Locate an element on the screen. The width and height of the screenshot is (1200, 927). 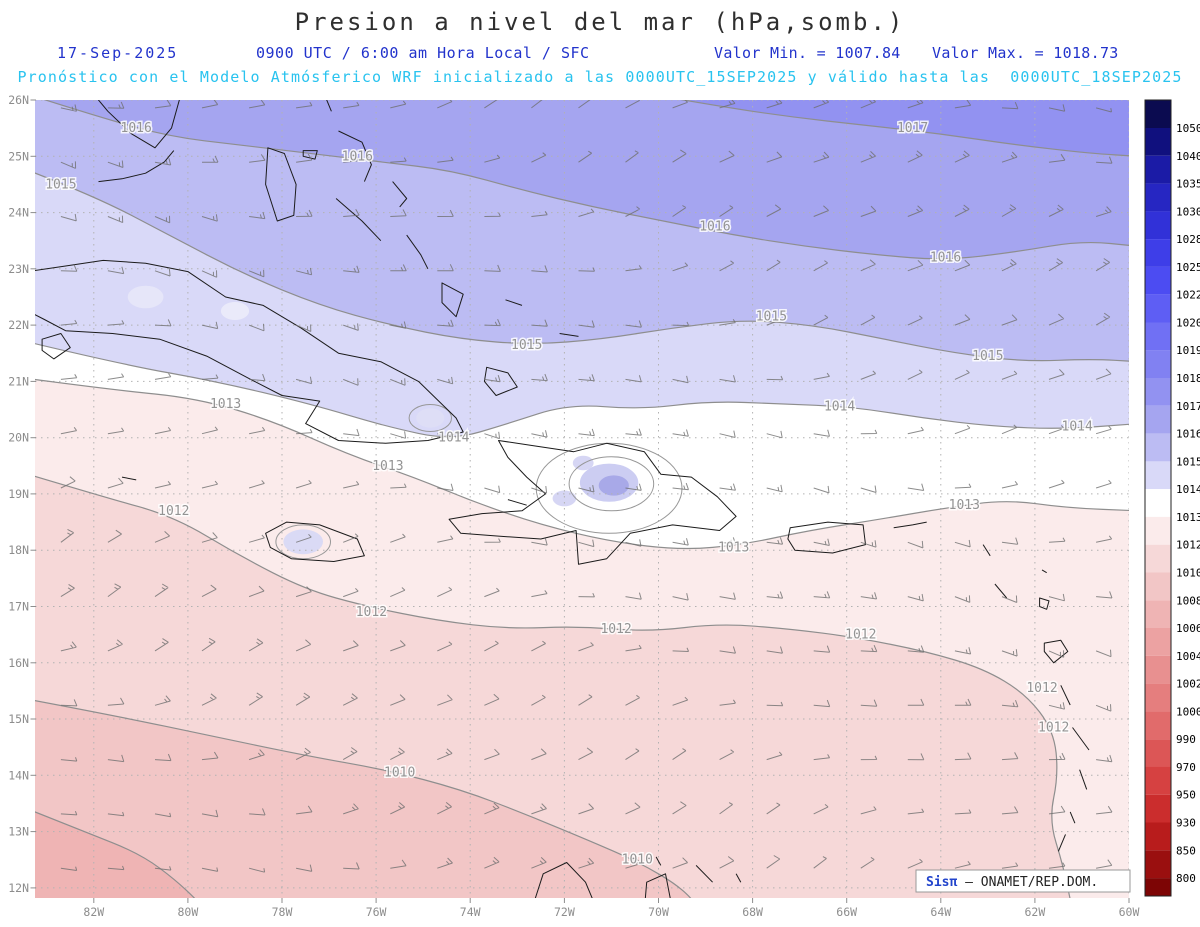
lat-label: 23N is located at coordinates (18, 269).